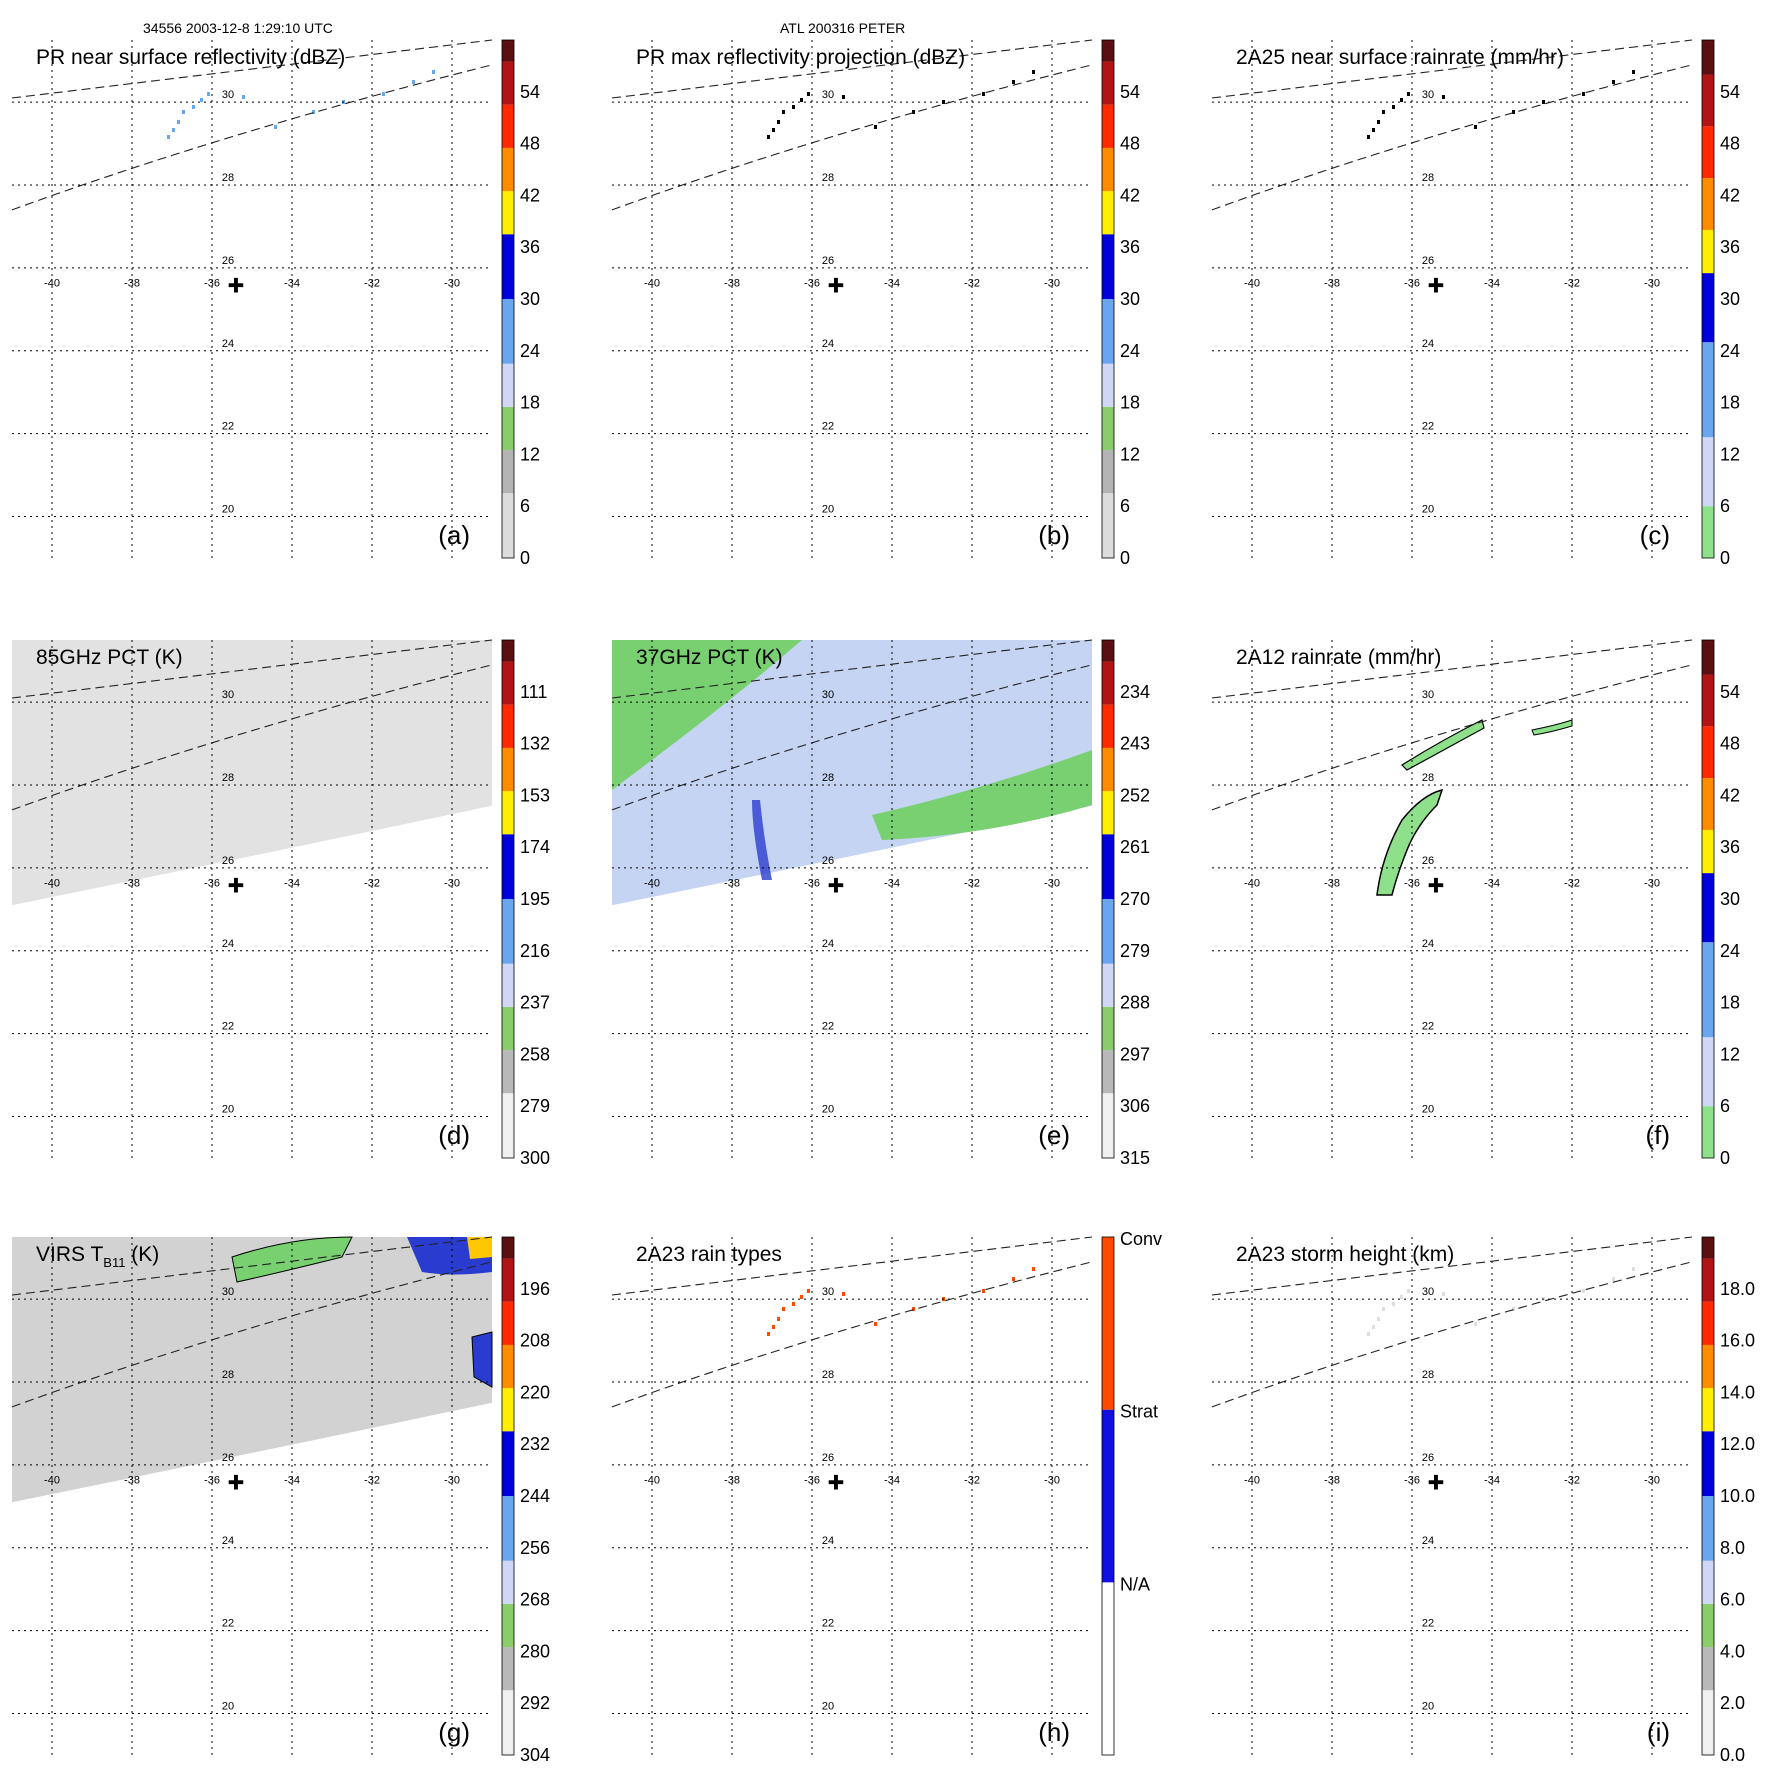 The image size is (1771, 1771). What do you see at coordinates (843, 28) in the screenshot?
I see `storm-info: ATL 200316 PETER` at bounding box center [843, 28].